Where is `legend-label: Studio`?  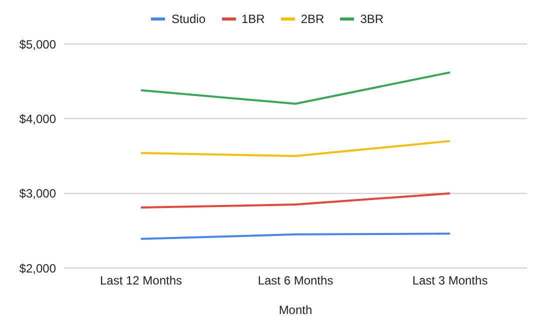 legend-label: Studio is located at coordinates (188, 19).